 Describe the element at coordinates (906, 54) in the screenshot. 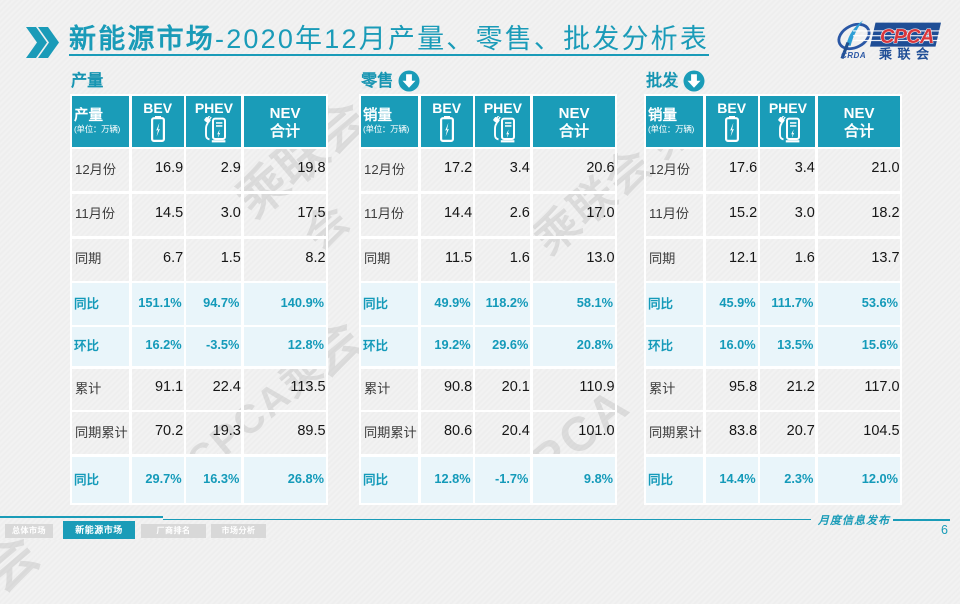

I see `svg-text: 乘联会` at that location.